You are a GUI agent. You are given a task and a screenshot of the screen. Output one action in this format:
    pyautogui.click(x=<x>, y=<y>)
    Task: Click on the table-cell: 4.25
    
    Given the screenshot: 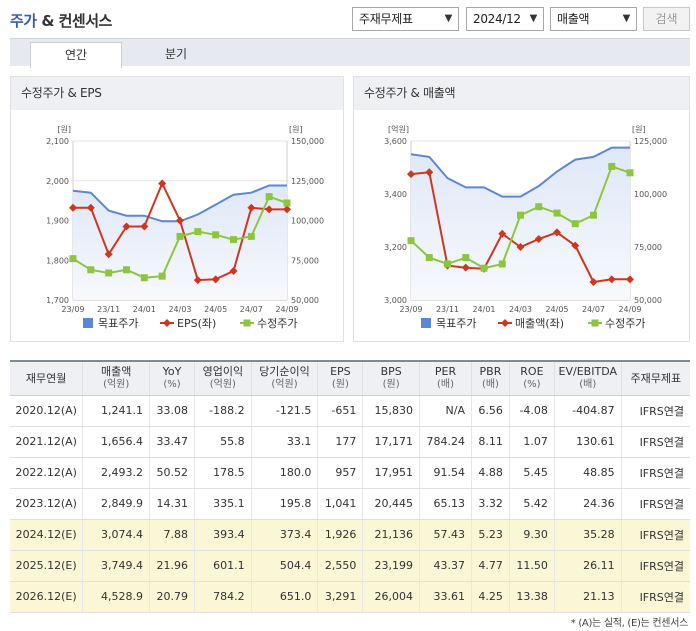 What is the action you would take?
    pyautogui.click(x=490, y=597)
    